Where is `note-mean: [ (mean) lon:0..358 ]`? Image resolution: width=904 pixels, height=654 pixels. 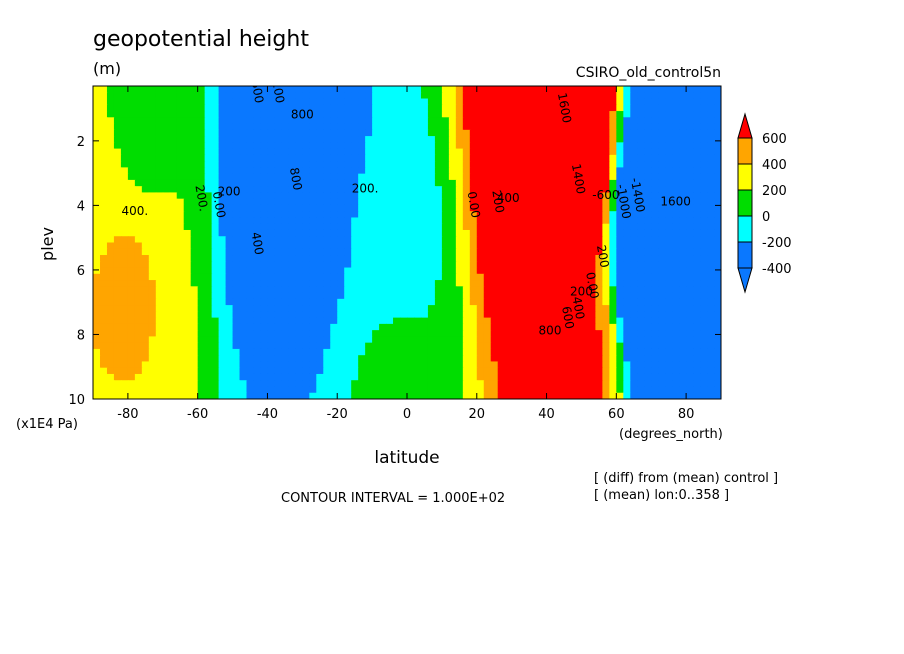 note-mean: [ (mean) lon:0..358 ] is located at coordinates (661, 495).